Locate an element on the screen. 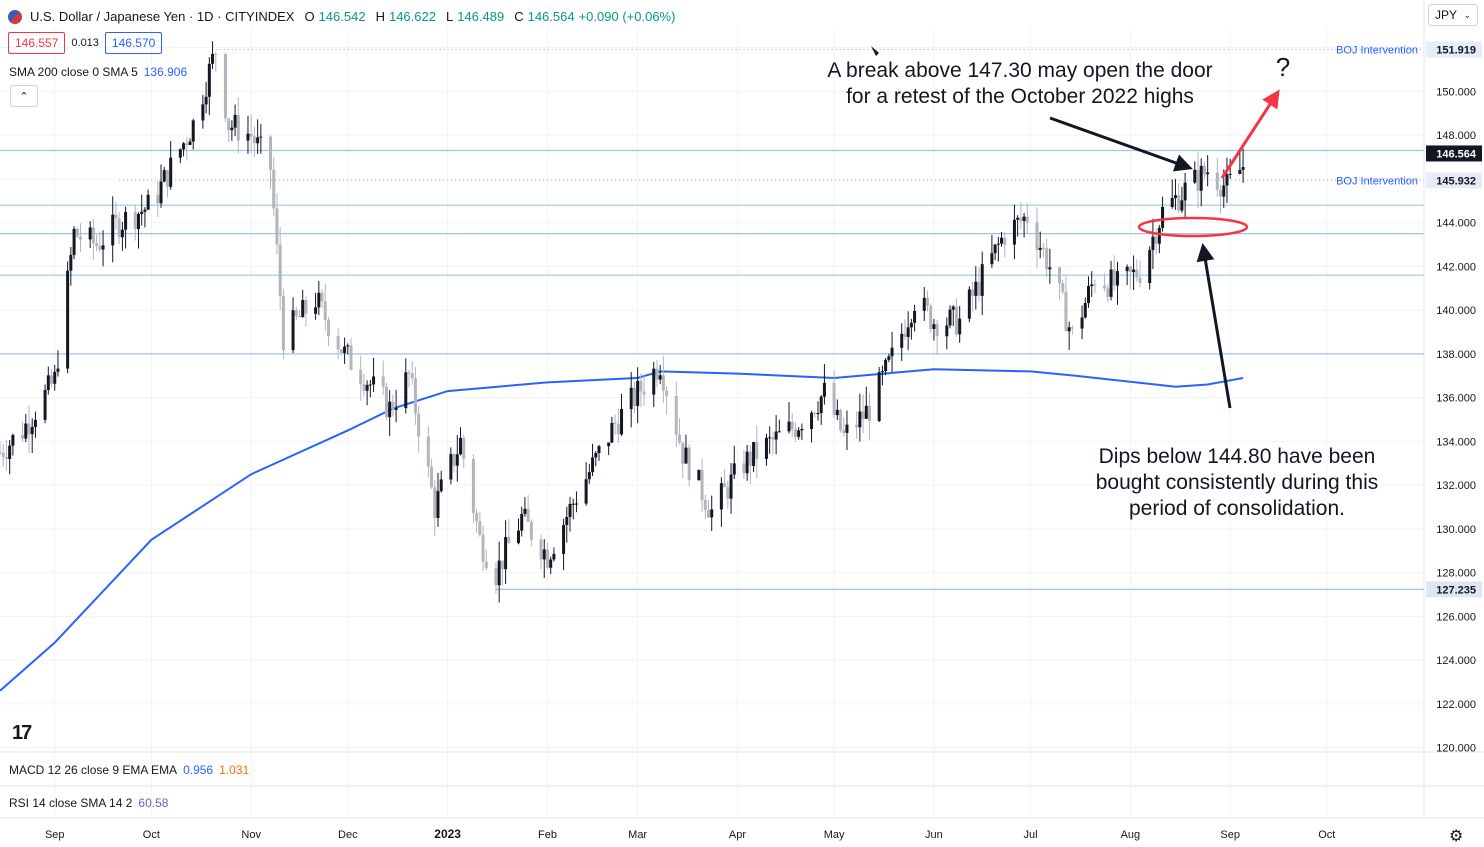 This screenshot has height=847, width=1484. rsi-value: 60.58 is located at coordinates (153, 803).